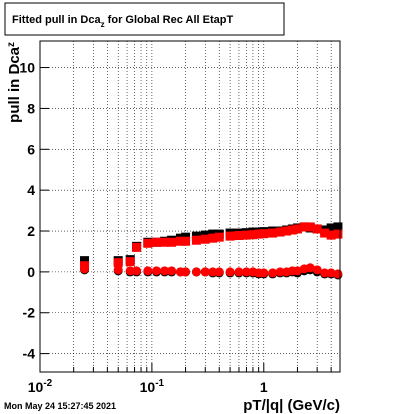  I want to click on y-tick-label: 4, so click(31, 190).